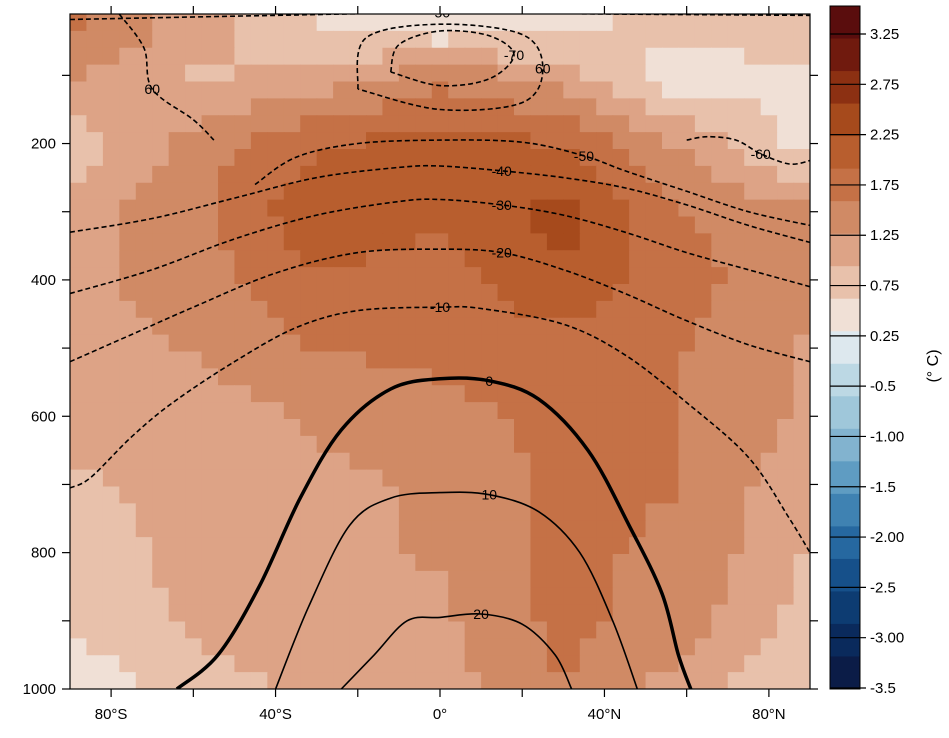 The image size is (949, 738). Describe the element at coordinates (43, 280) in the screenshot. I see `y-tick-label: 400` at that location.